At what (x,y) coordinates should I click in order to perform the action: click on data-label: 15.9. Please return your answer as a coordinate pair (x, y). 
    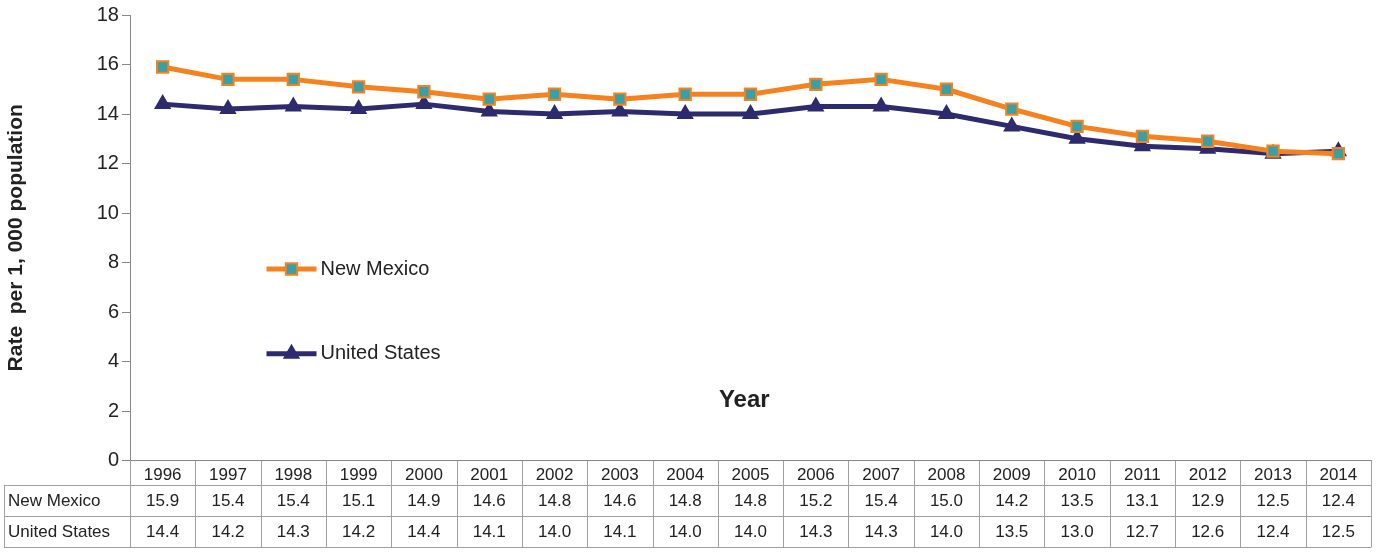
    Looking at the image, I should click on (163, 500).